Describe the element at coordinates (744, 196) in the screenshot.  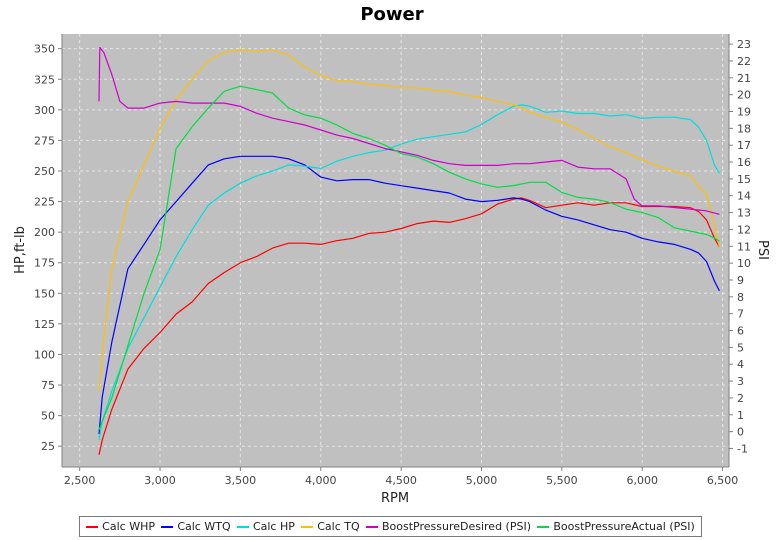
I see `y2-tick-label: 14` at that location.